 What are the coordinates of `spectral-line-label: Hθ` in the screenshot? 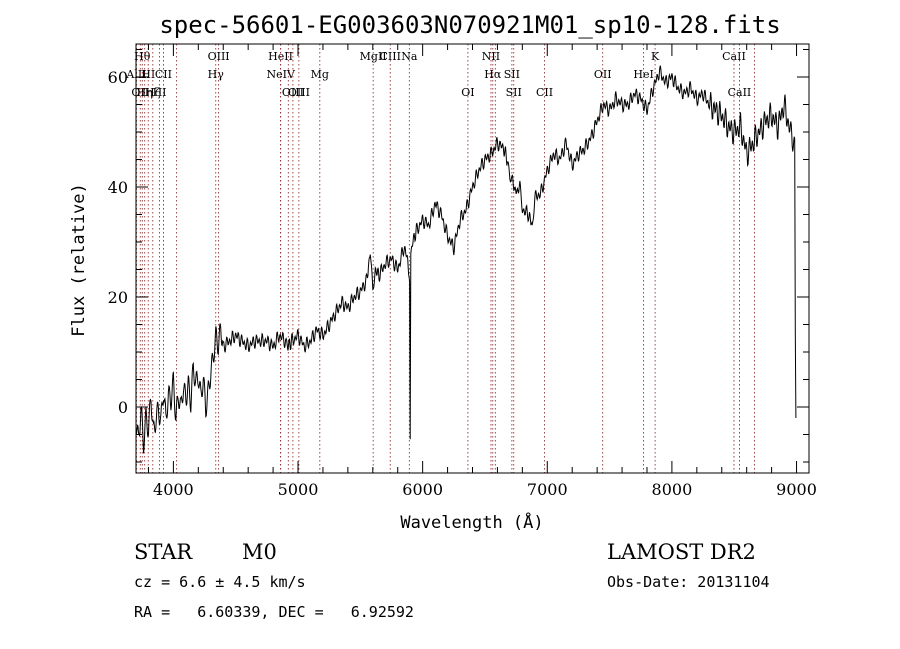 It's located at (142, 56).